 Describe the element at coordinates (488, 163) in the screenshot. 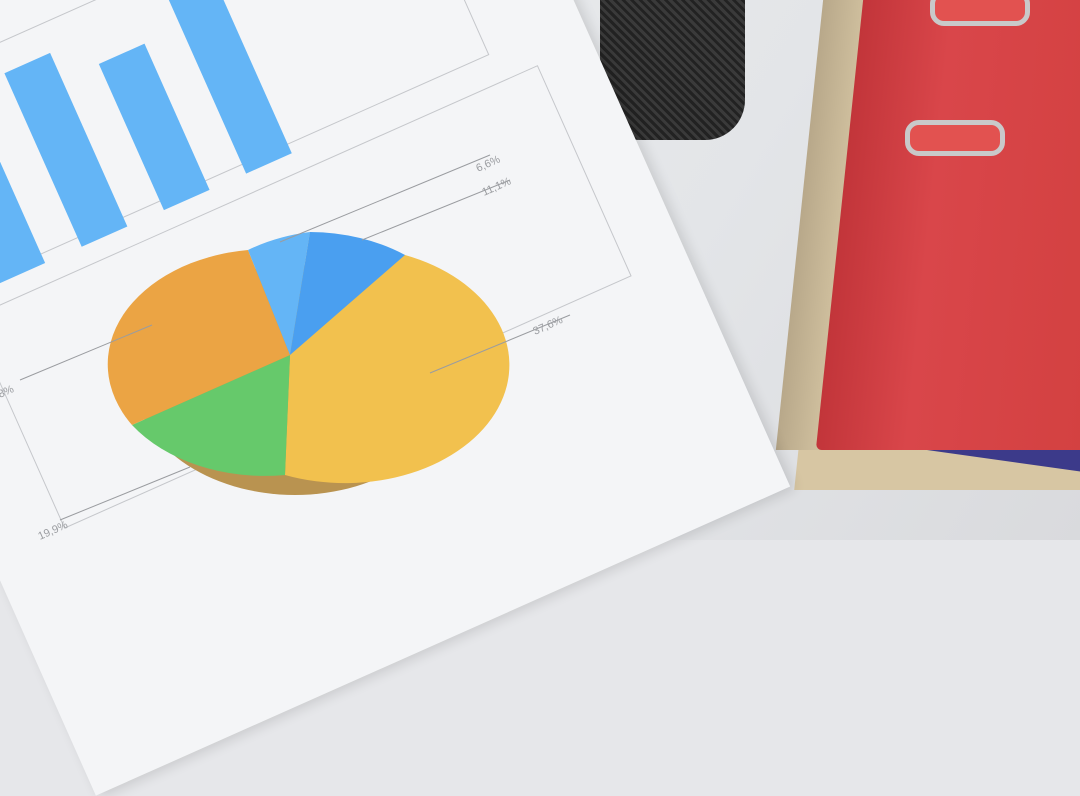

I see `pie-label: 6,6%` at that location.